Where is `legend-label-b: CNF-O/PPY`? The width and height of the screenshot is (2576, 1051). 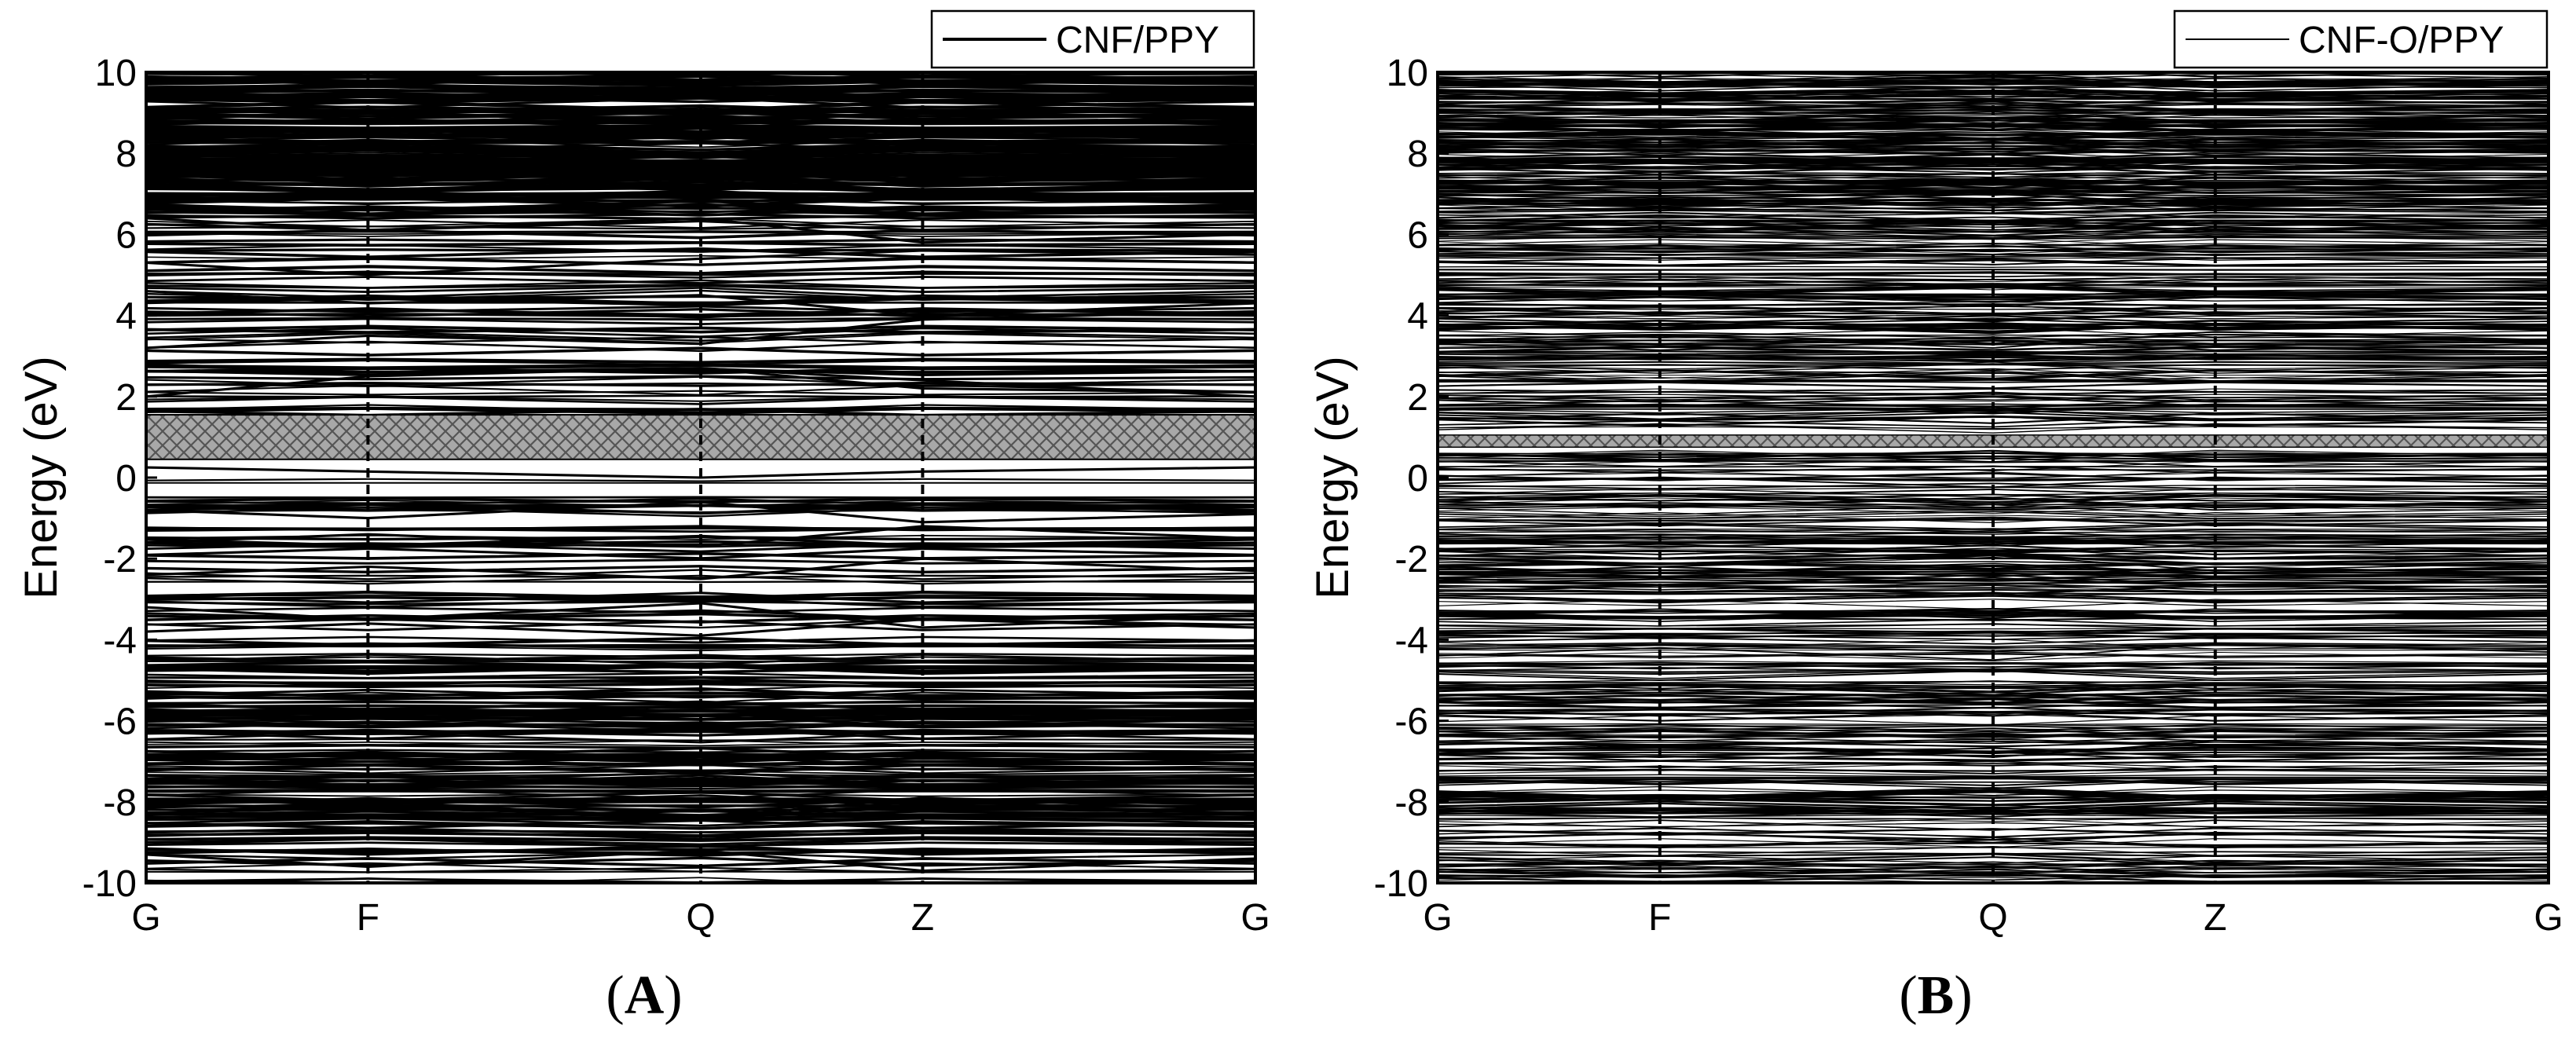
legend-label-b: CNF-O/PPY is located at coordinates (2401, 40).